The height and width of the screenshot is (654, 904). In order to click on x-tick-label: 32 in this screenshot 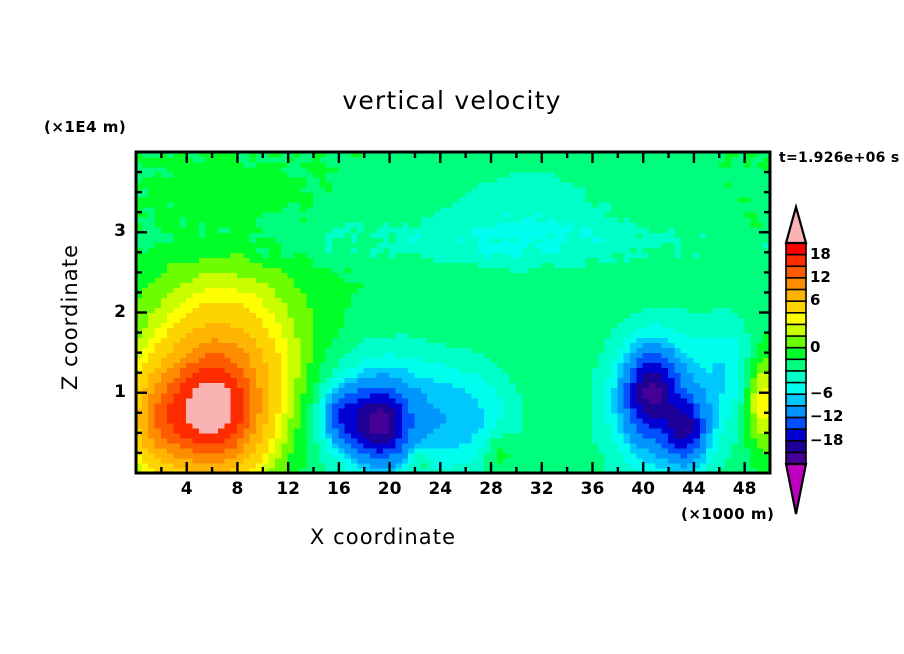, I will do `click(541, 489)`.